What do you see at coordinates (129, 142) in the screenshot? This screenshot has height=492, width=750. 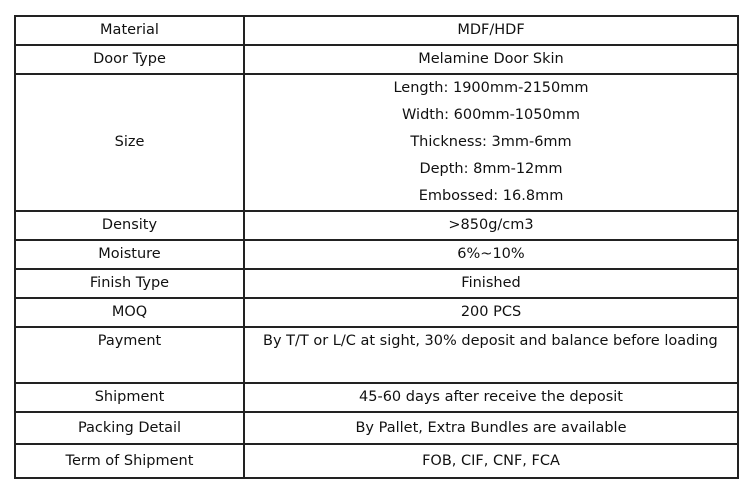 I see `row-label: Size` at bounding box center [129, 142].